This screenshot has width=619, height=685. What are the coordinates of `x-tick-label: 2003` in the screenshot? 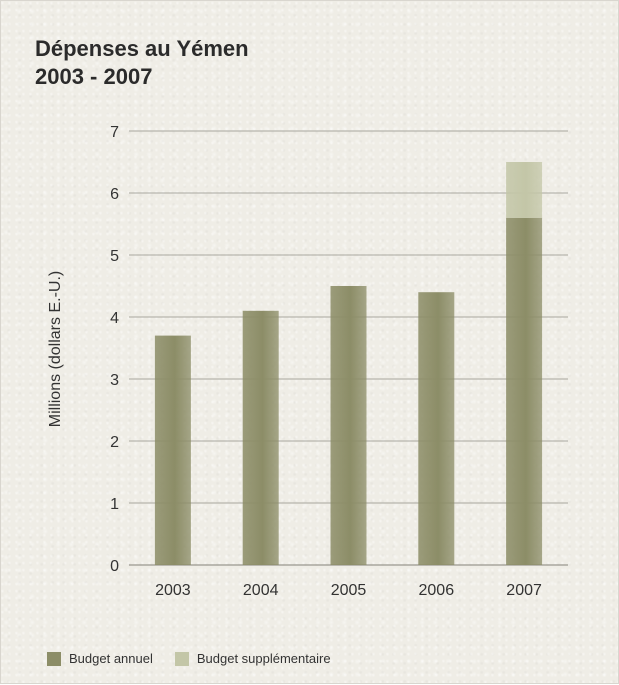 It's located at (173, 590).